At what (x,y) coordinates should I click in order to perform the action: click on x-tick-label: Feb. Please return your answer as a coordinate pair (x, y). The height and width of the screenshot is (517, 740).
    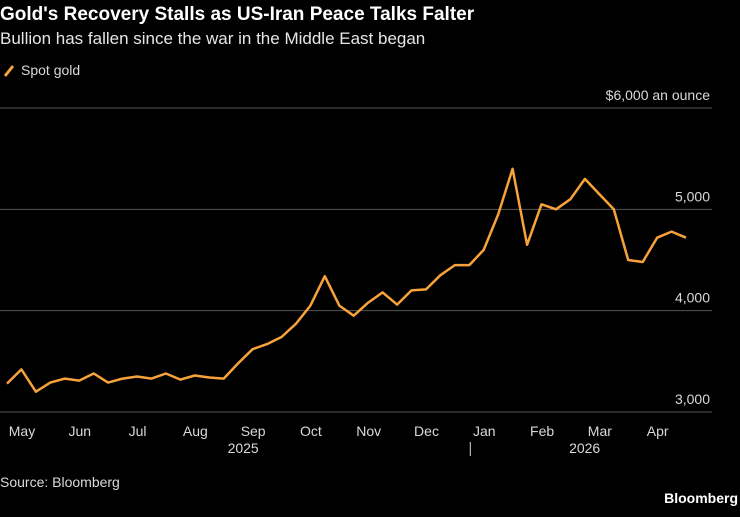
    Looking at the image, I should click on (542, 431).